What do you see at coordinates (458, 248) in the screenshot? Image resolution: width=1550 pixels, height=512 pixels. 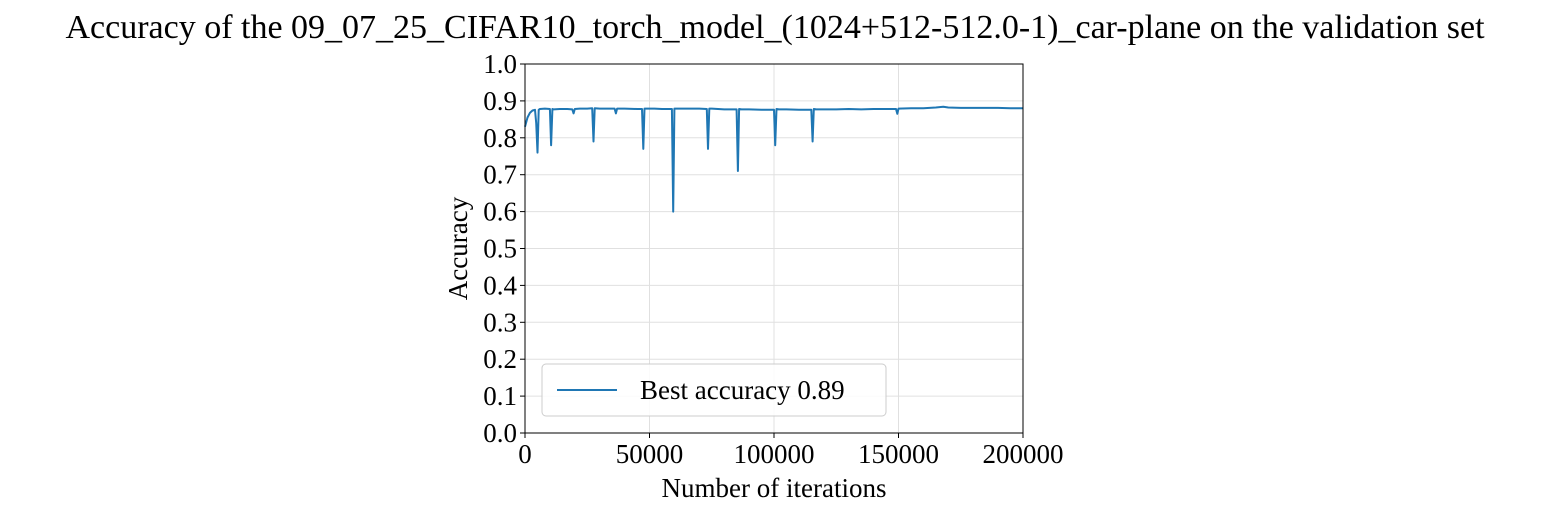 I see `y-axis-label: Accuracy` at bounding box center [458, 248].